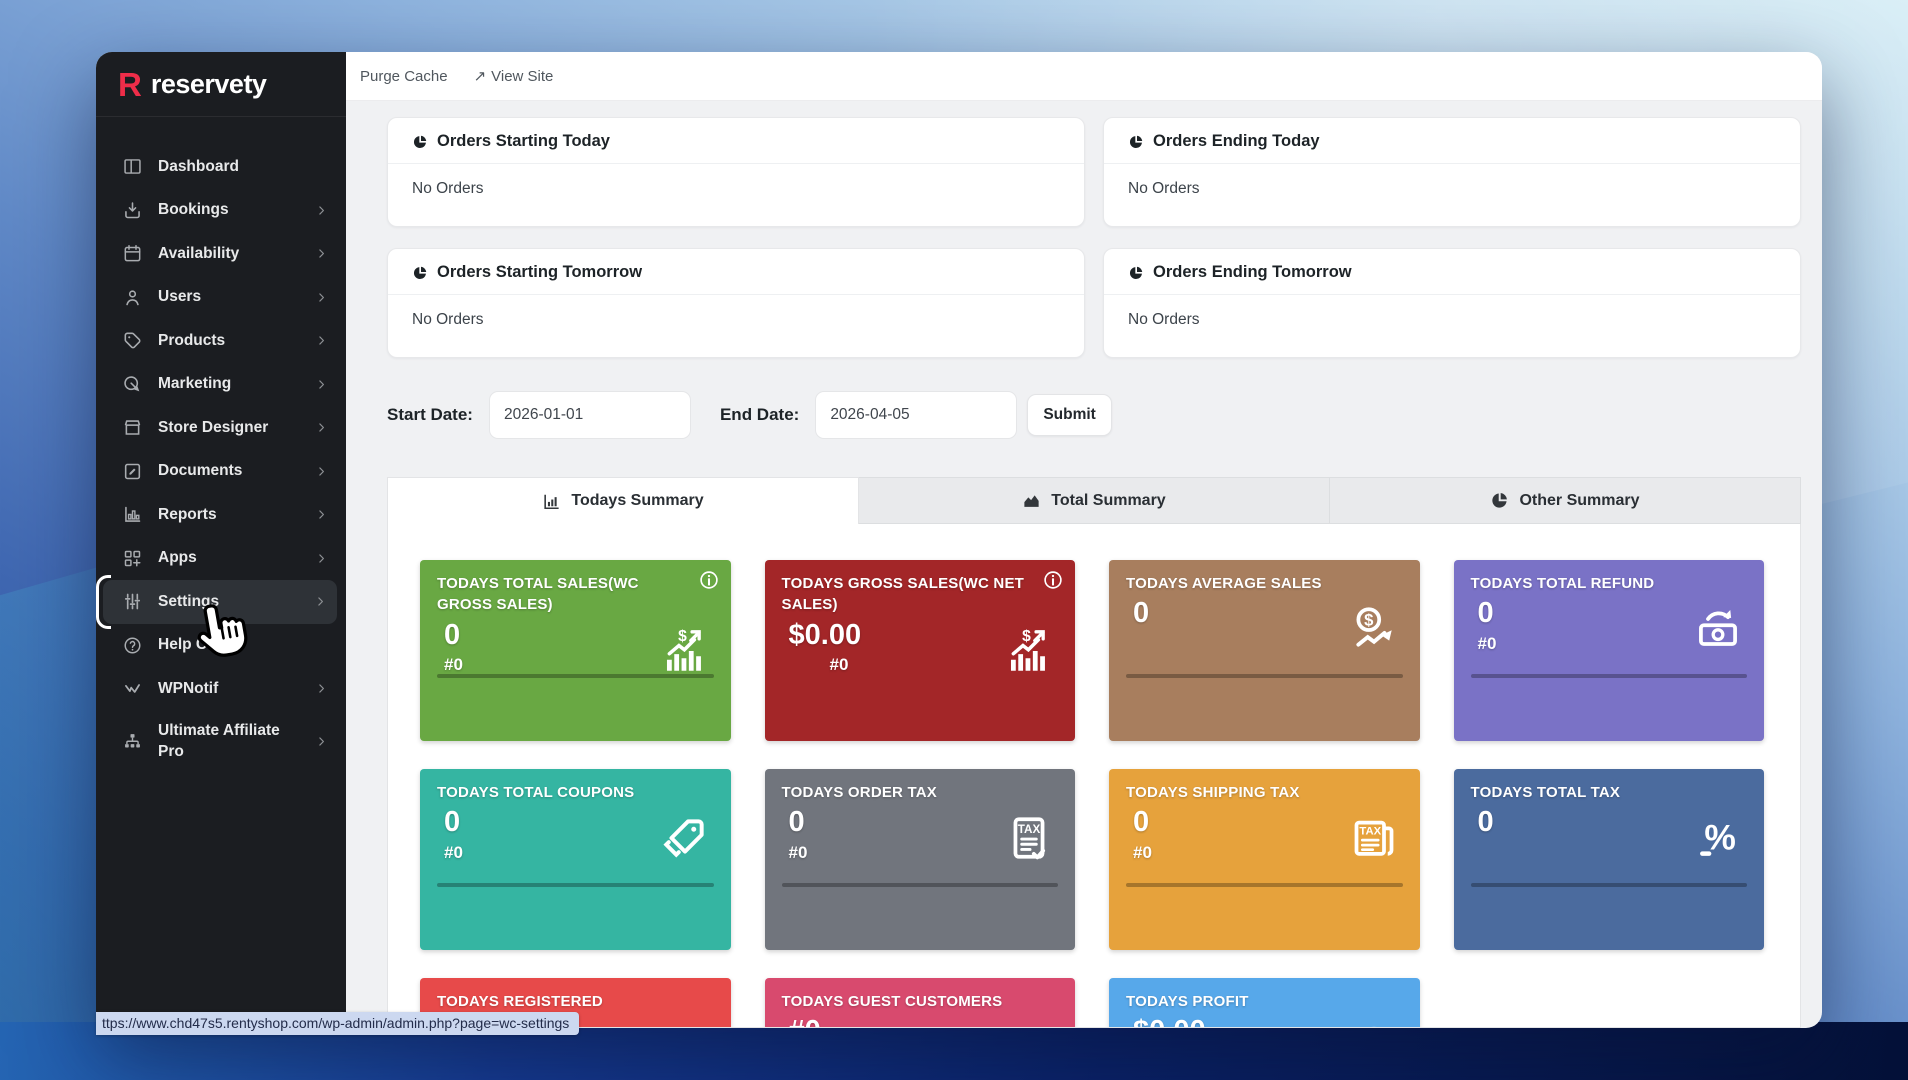 The image size is (1908, 1080). Describe the element at coordinates (1029, 651) in the screenshot. I see `sales-chart-icon: $` at that location.